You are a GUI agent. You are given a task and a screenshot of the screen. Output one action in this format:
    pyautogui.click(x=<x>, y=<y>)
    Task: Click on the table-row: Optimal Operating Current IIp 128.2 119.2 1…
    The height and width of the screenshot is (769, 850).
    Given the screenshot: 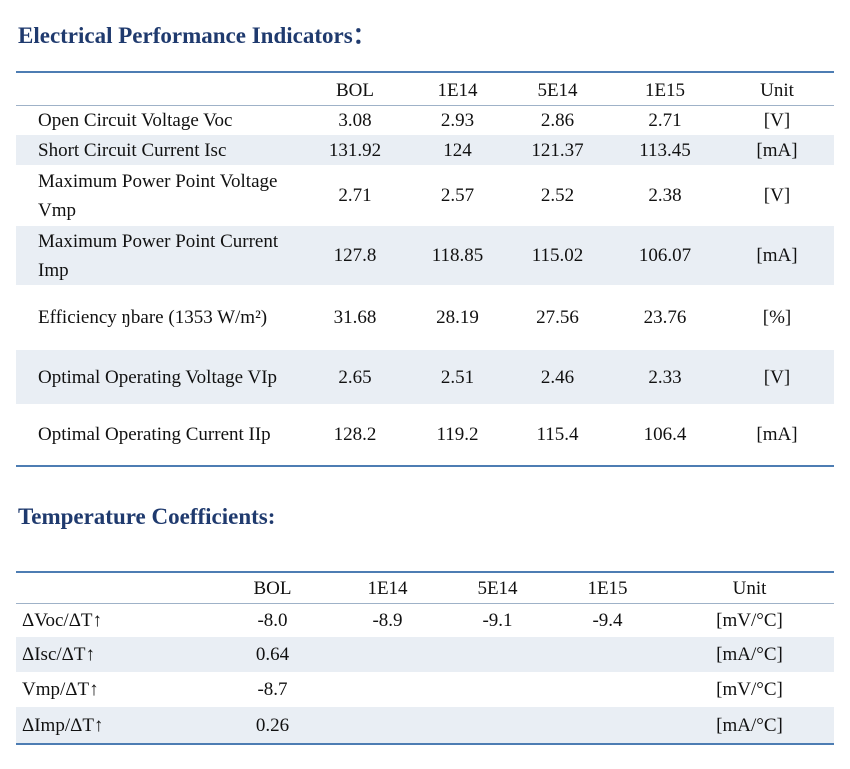 What is the action you would take?
    pyautogui.click(x=425, y=435)
    